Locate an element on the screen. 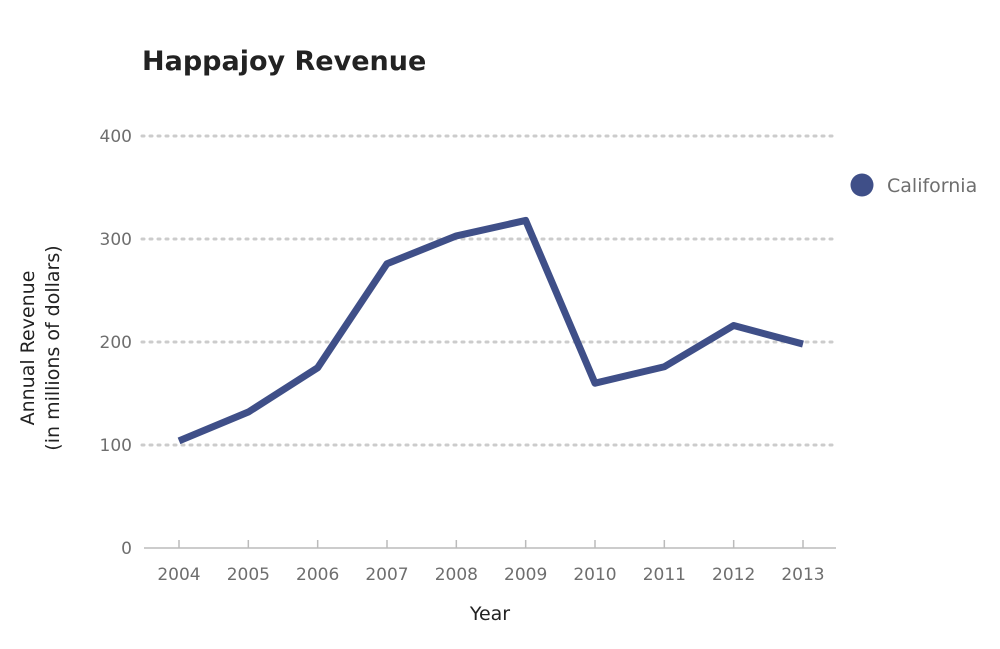 The height and width of the screenshot is (649, 1000). x-tick-label: 2007 is located at coordinates (386, 575).